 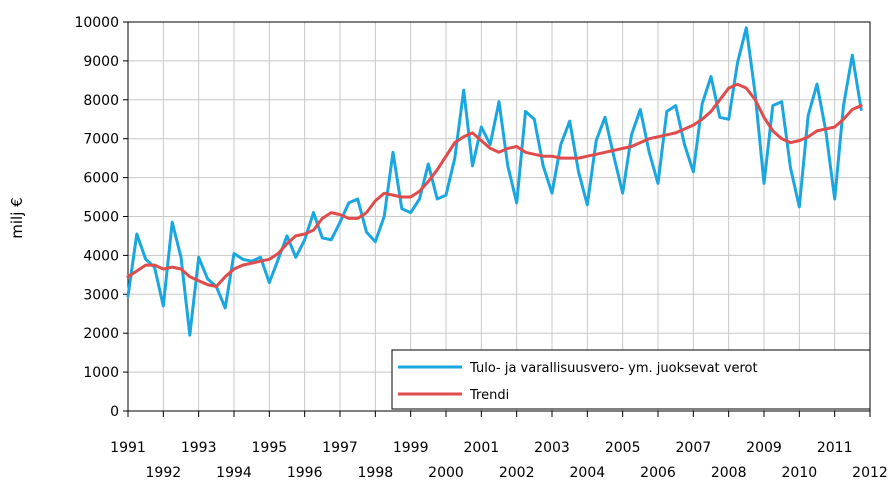 I want to click on x-tick-label: 1996, so click(x=305, y=473).